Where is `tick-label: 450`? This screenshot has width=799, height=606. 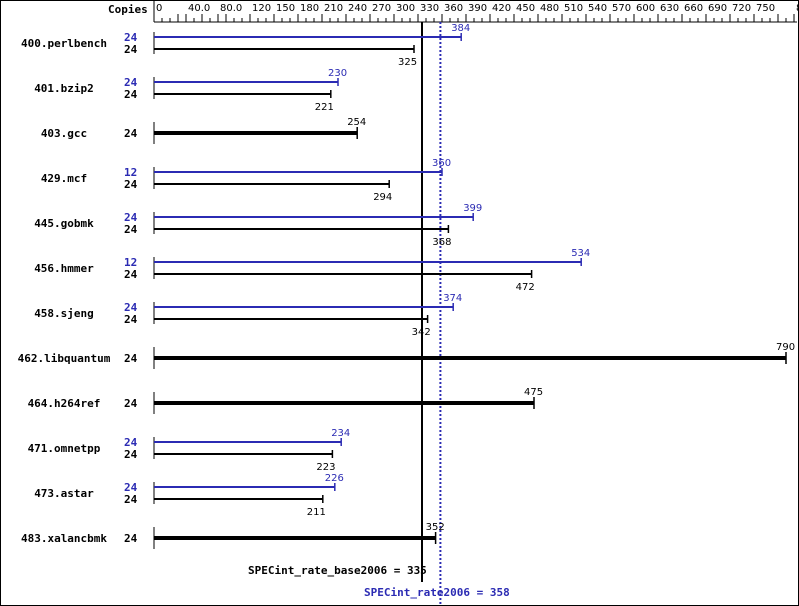
tick-label: 450 is located at coordinates (525, 8).